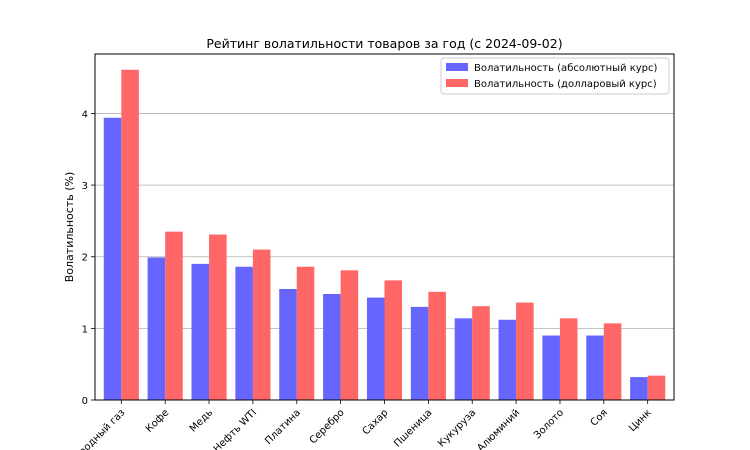 Image resolution: width=750 pixels, height=450 pixels. I want to click on y-axis: 0 1 2 3 4, so click(88, 258).